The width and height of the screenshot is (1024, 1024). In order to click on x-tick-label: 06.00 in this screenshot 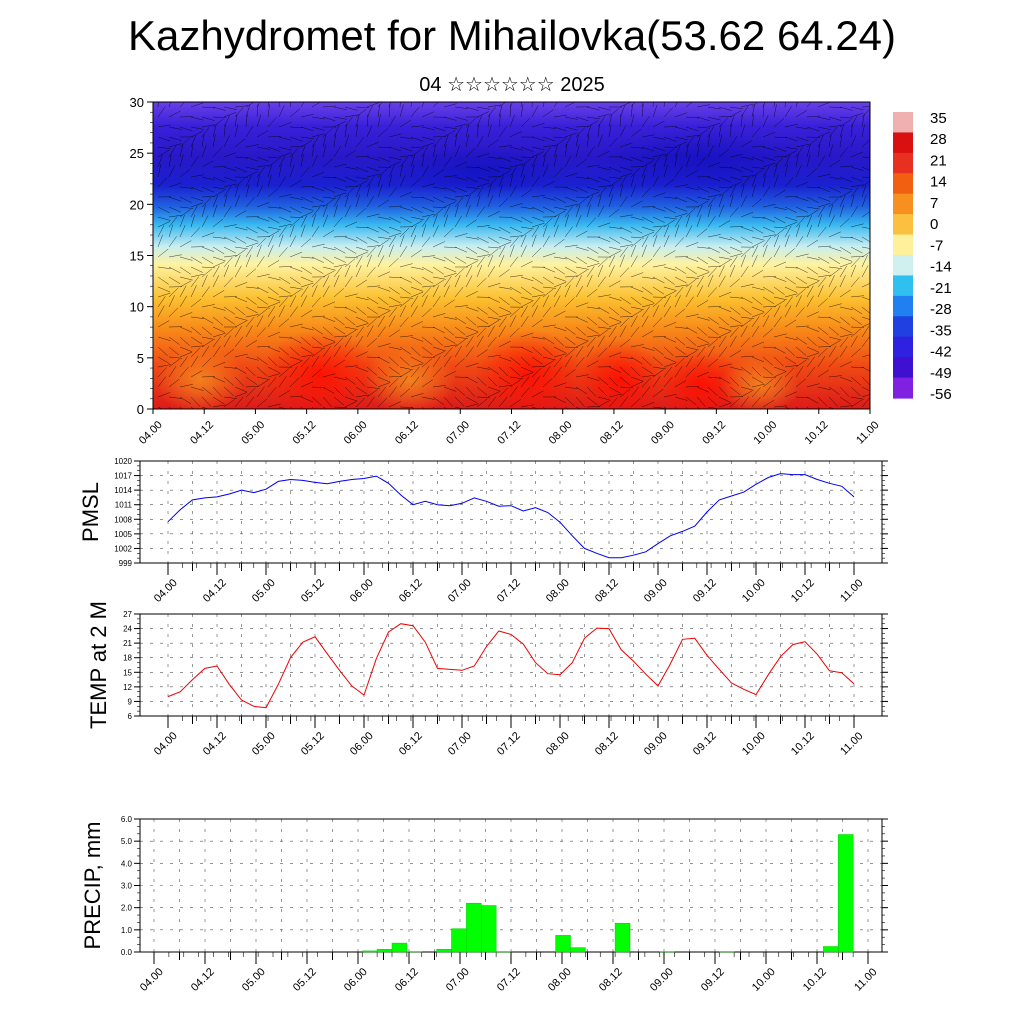, I will do `click(362, 744)`.